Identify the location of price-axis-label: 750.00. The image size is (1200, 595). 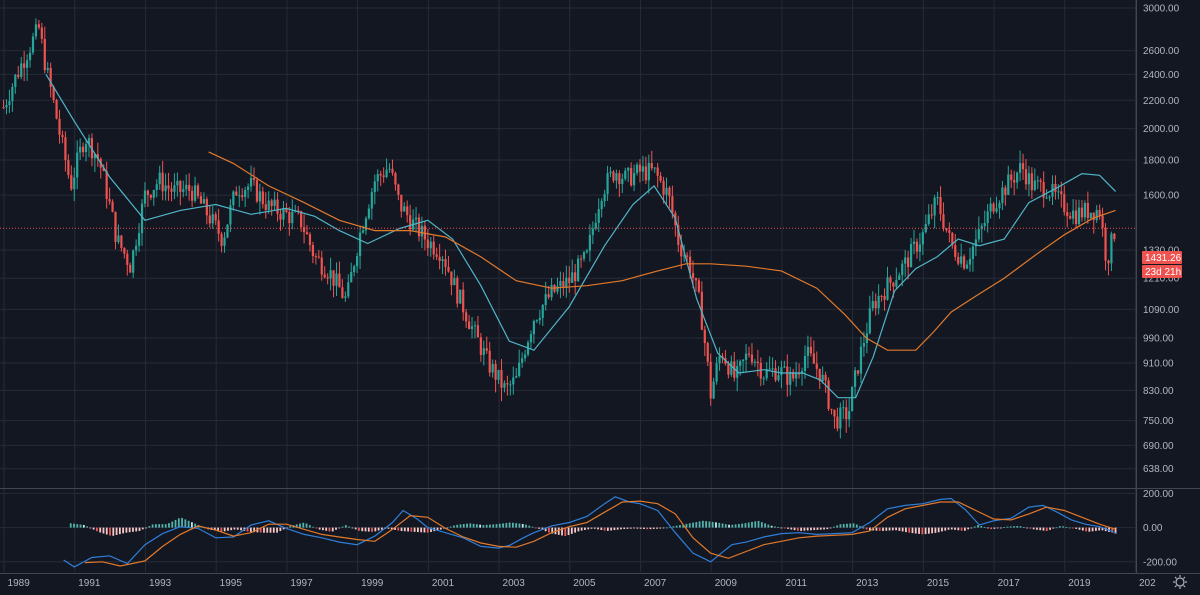
(1158, 421).